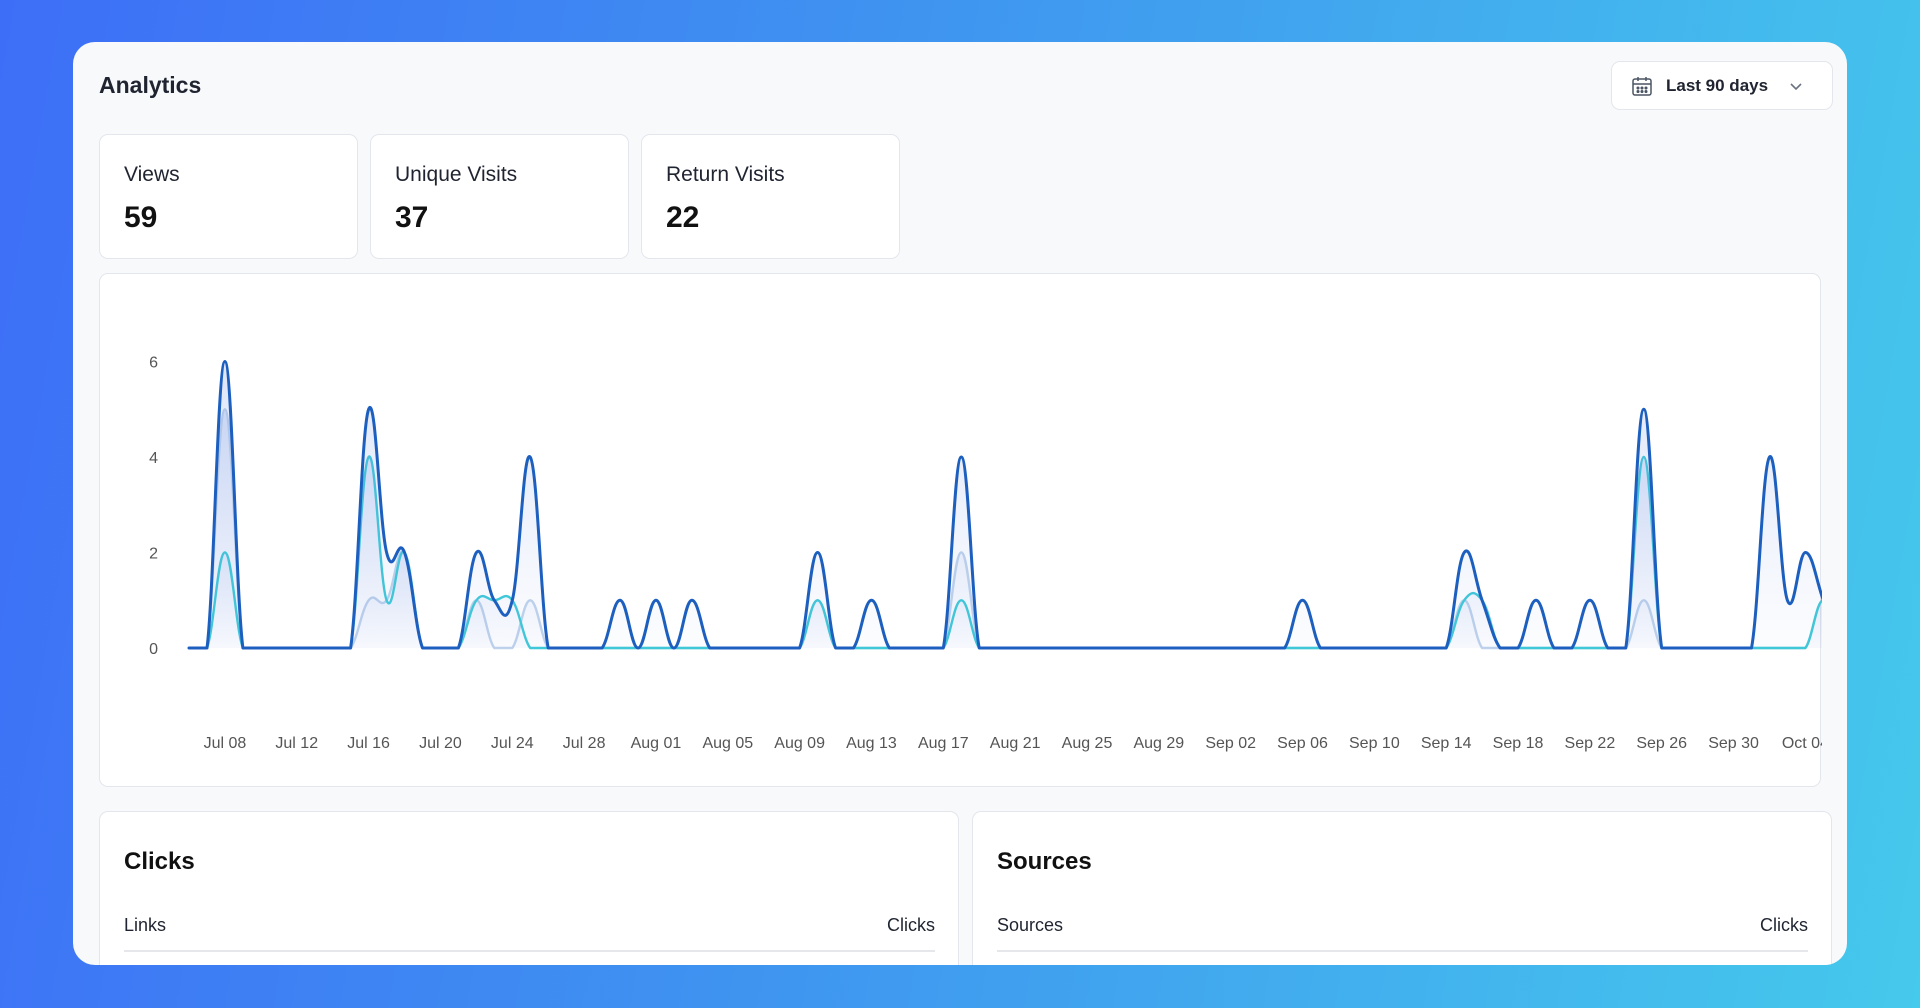 Image resolution: width=1920 pixels, height=1008 pixels. What do you see at coordinates (153, 275) in the screenshot?
I see `y-tick-label: 8` at bounding box center [153, 275].